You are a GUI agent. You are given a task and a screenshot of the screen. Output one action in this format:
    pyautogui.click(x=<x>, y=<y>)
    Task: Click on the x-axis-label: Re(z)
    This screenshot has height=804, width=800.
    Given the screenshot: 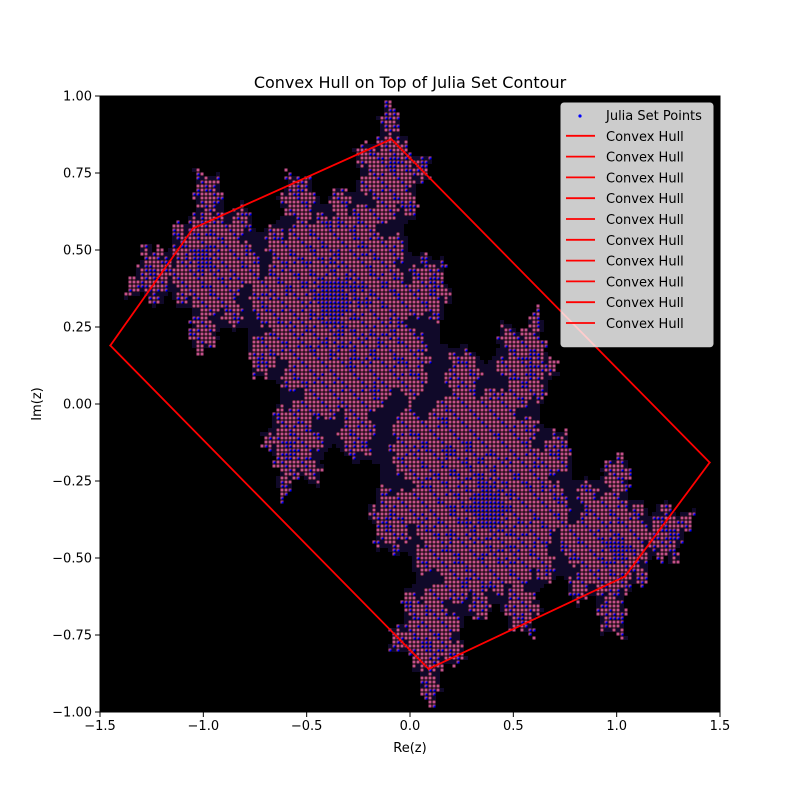 What is the action you would take?
    pyautogui.click(x=409, y=748)
    